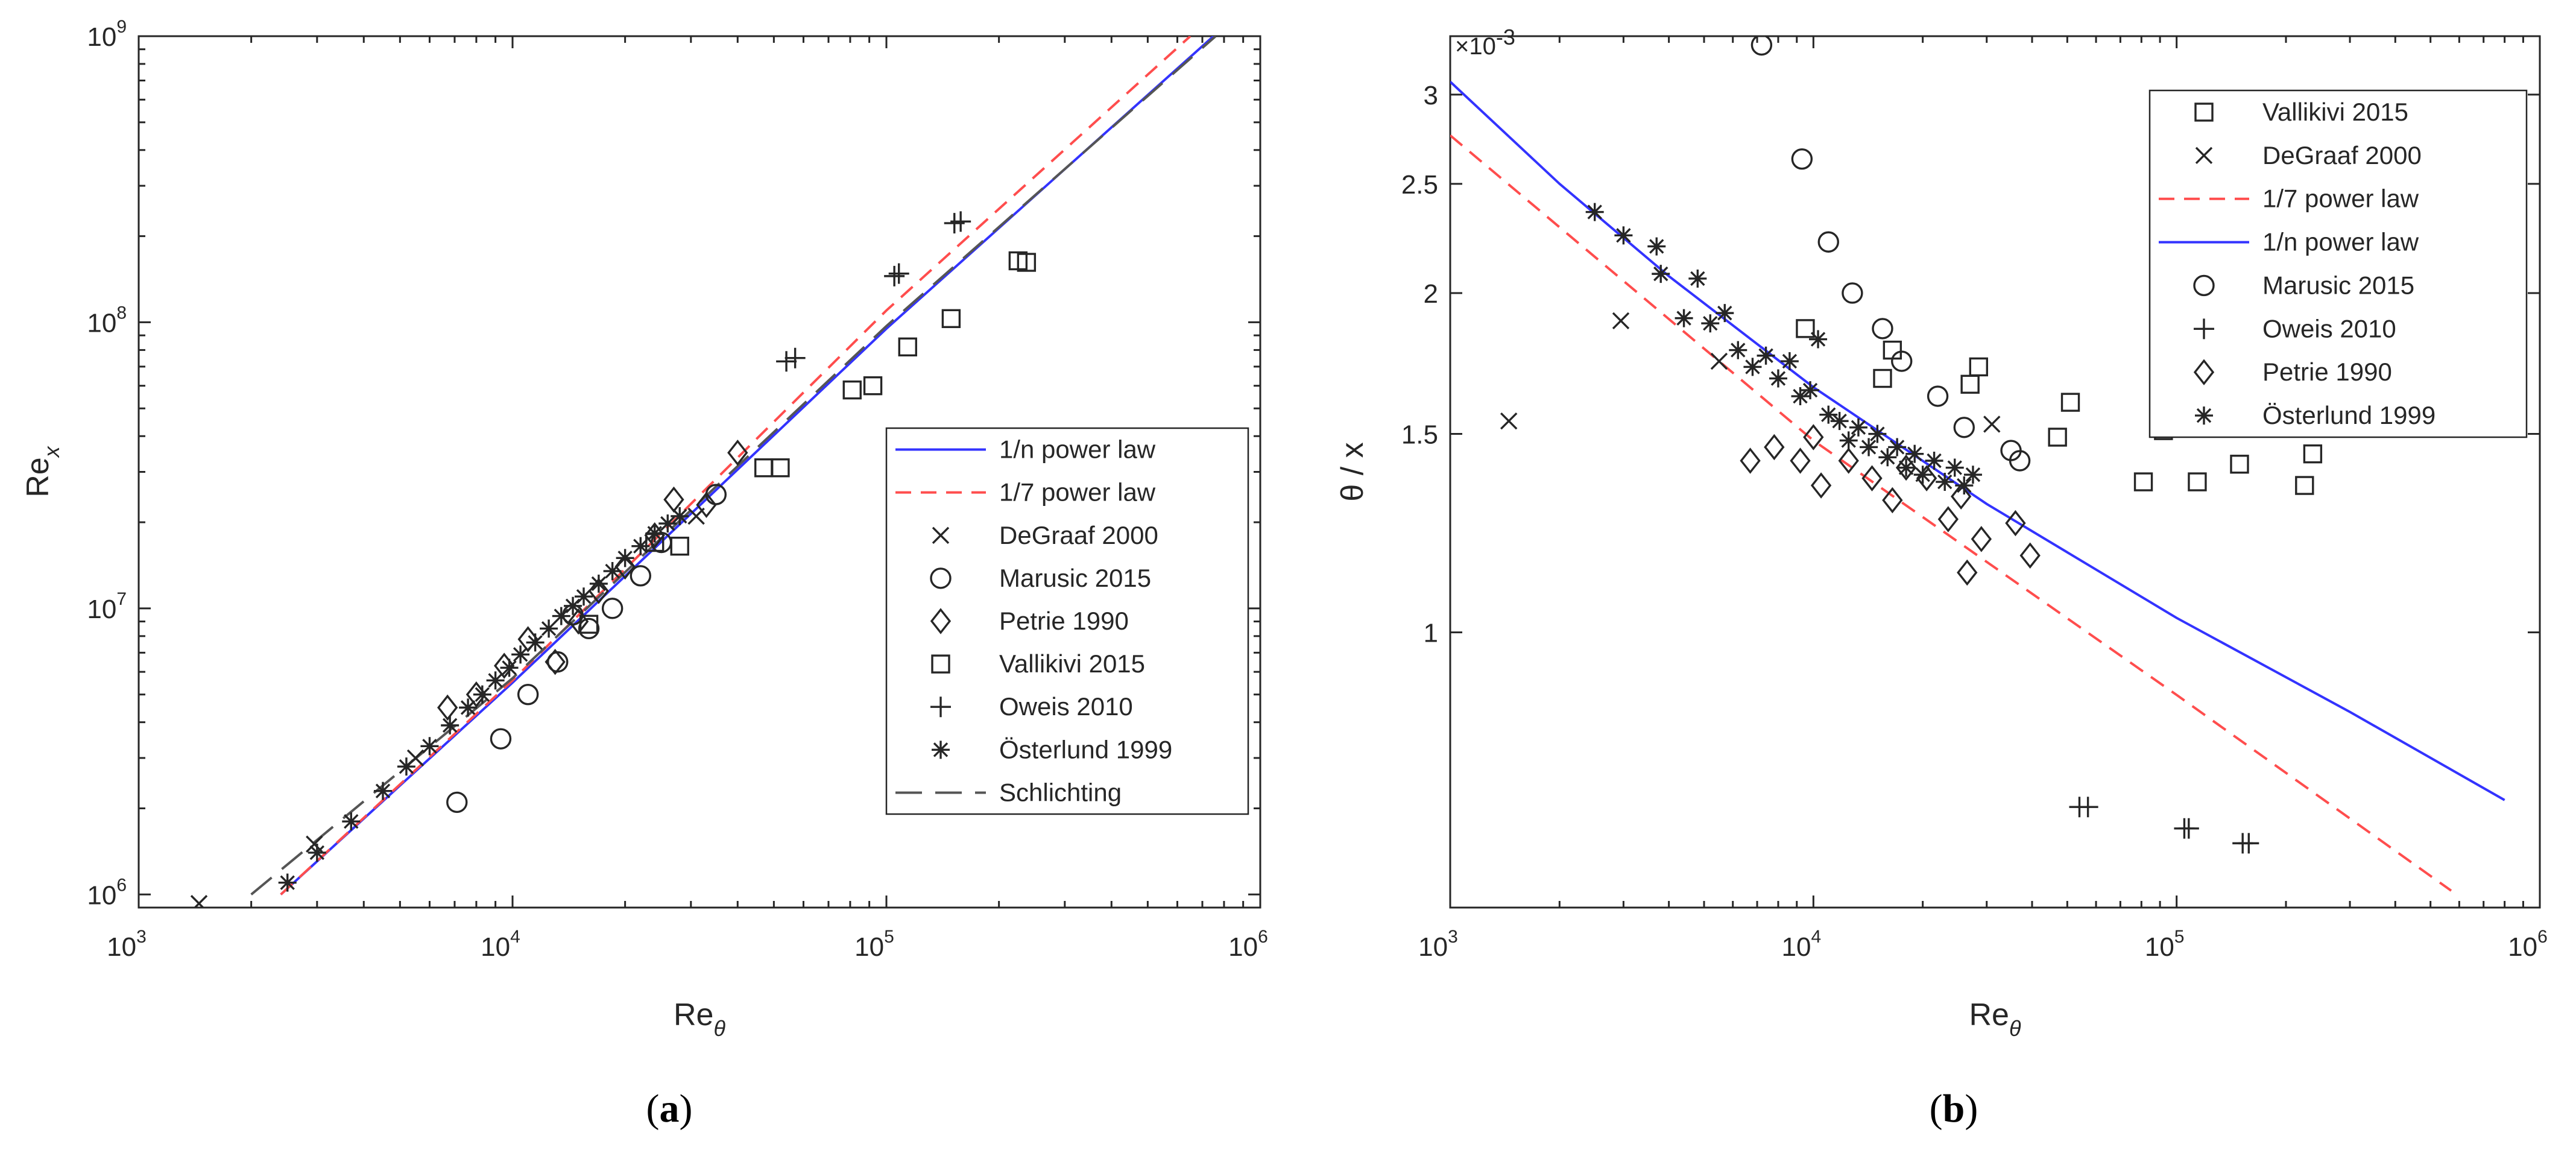  I want to click on series-marusic-2015, so click(1890, 254).